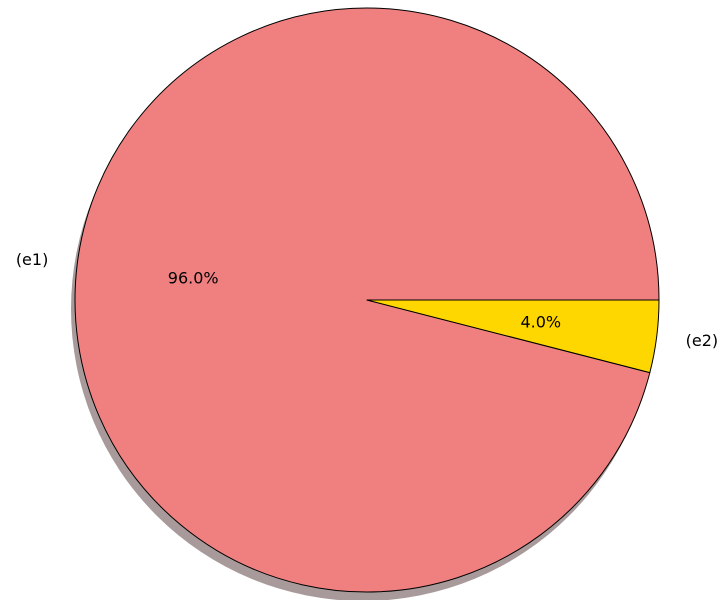  Describe the element at coordinates (193, 278) in the screenshot. I see `pie-slice-percent-label: 96.0%` at that location.